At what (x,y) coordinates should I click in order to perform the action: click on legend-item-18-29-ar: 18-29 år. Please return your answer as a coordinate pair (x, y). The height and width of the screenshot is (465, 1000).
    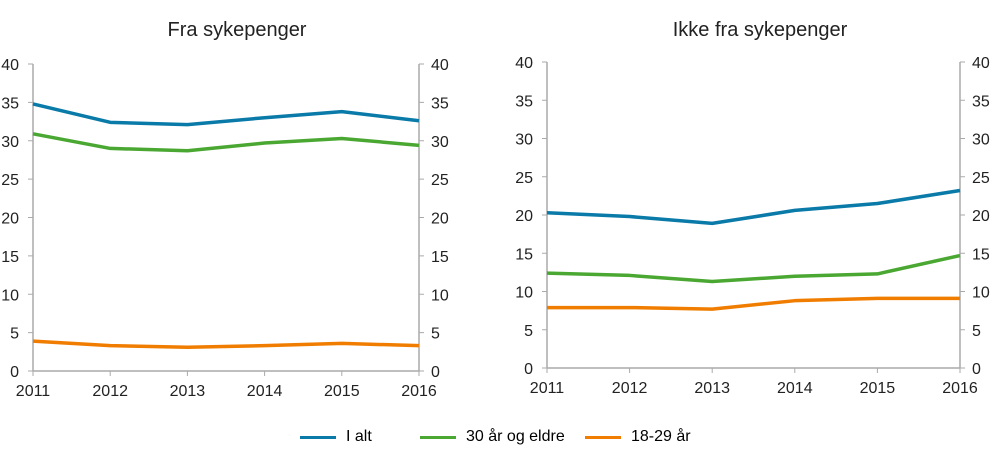
    Looking at the image, I should click on (638, 437).